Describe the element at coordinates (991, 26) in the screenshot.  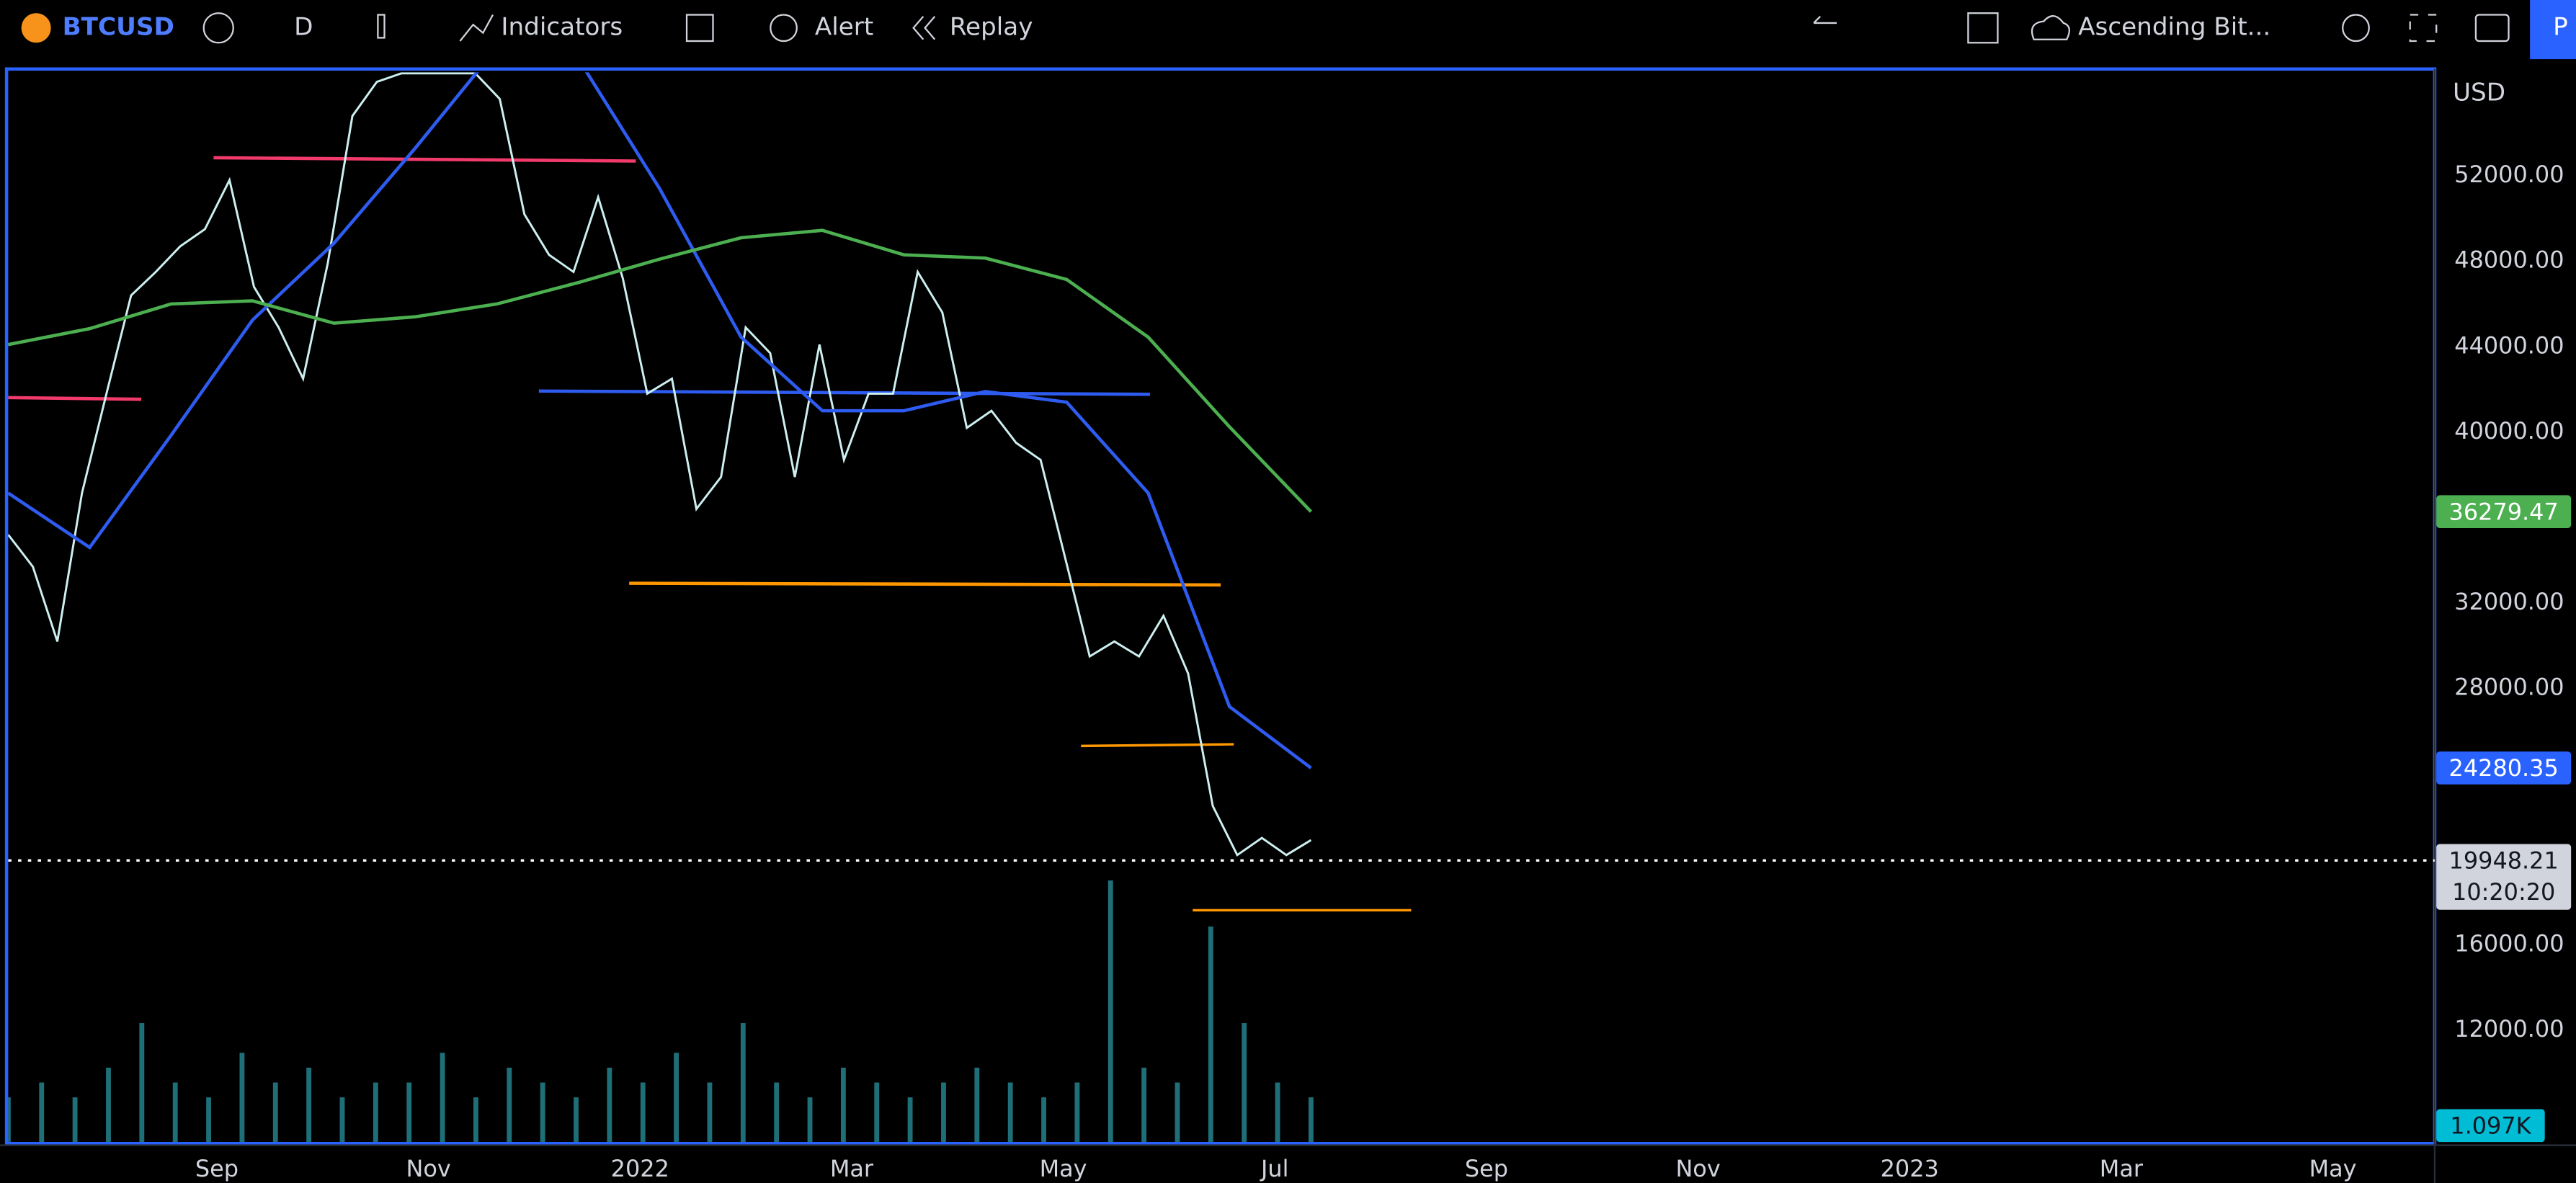
I see `replay: Replay` at that location.